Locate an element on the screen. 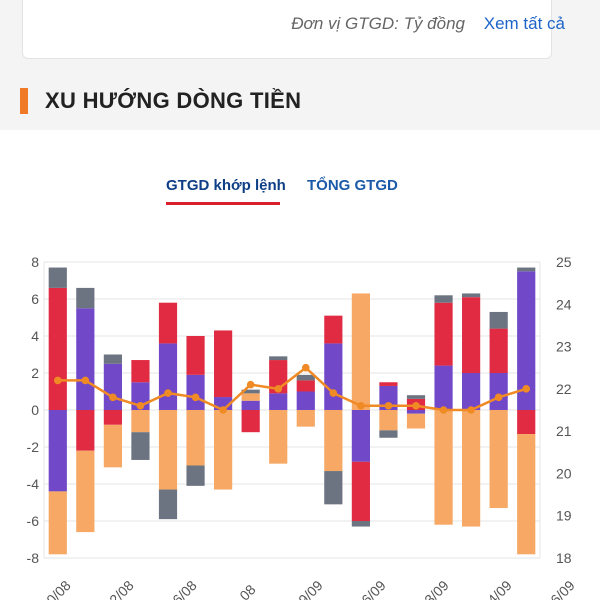  x-tick-label: 3/09 is located at coordinates (436, 588).